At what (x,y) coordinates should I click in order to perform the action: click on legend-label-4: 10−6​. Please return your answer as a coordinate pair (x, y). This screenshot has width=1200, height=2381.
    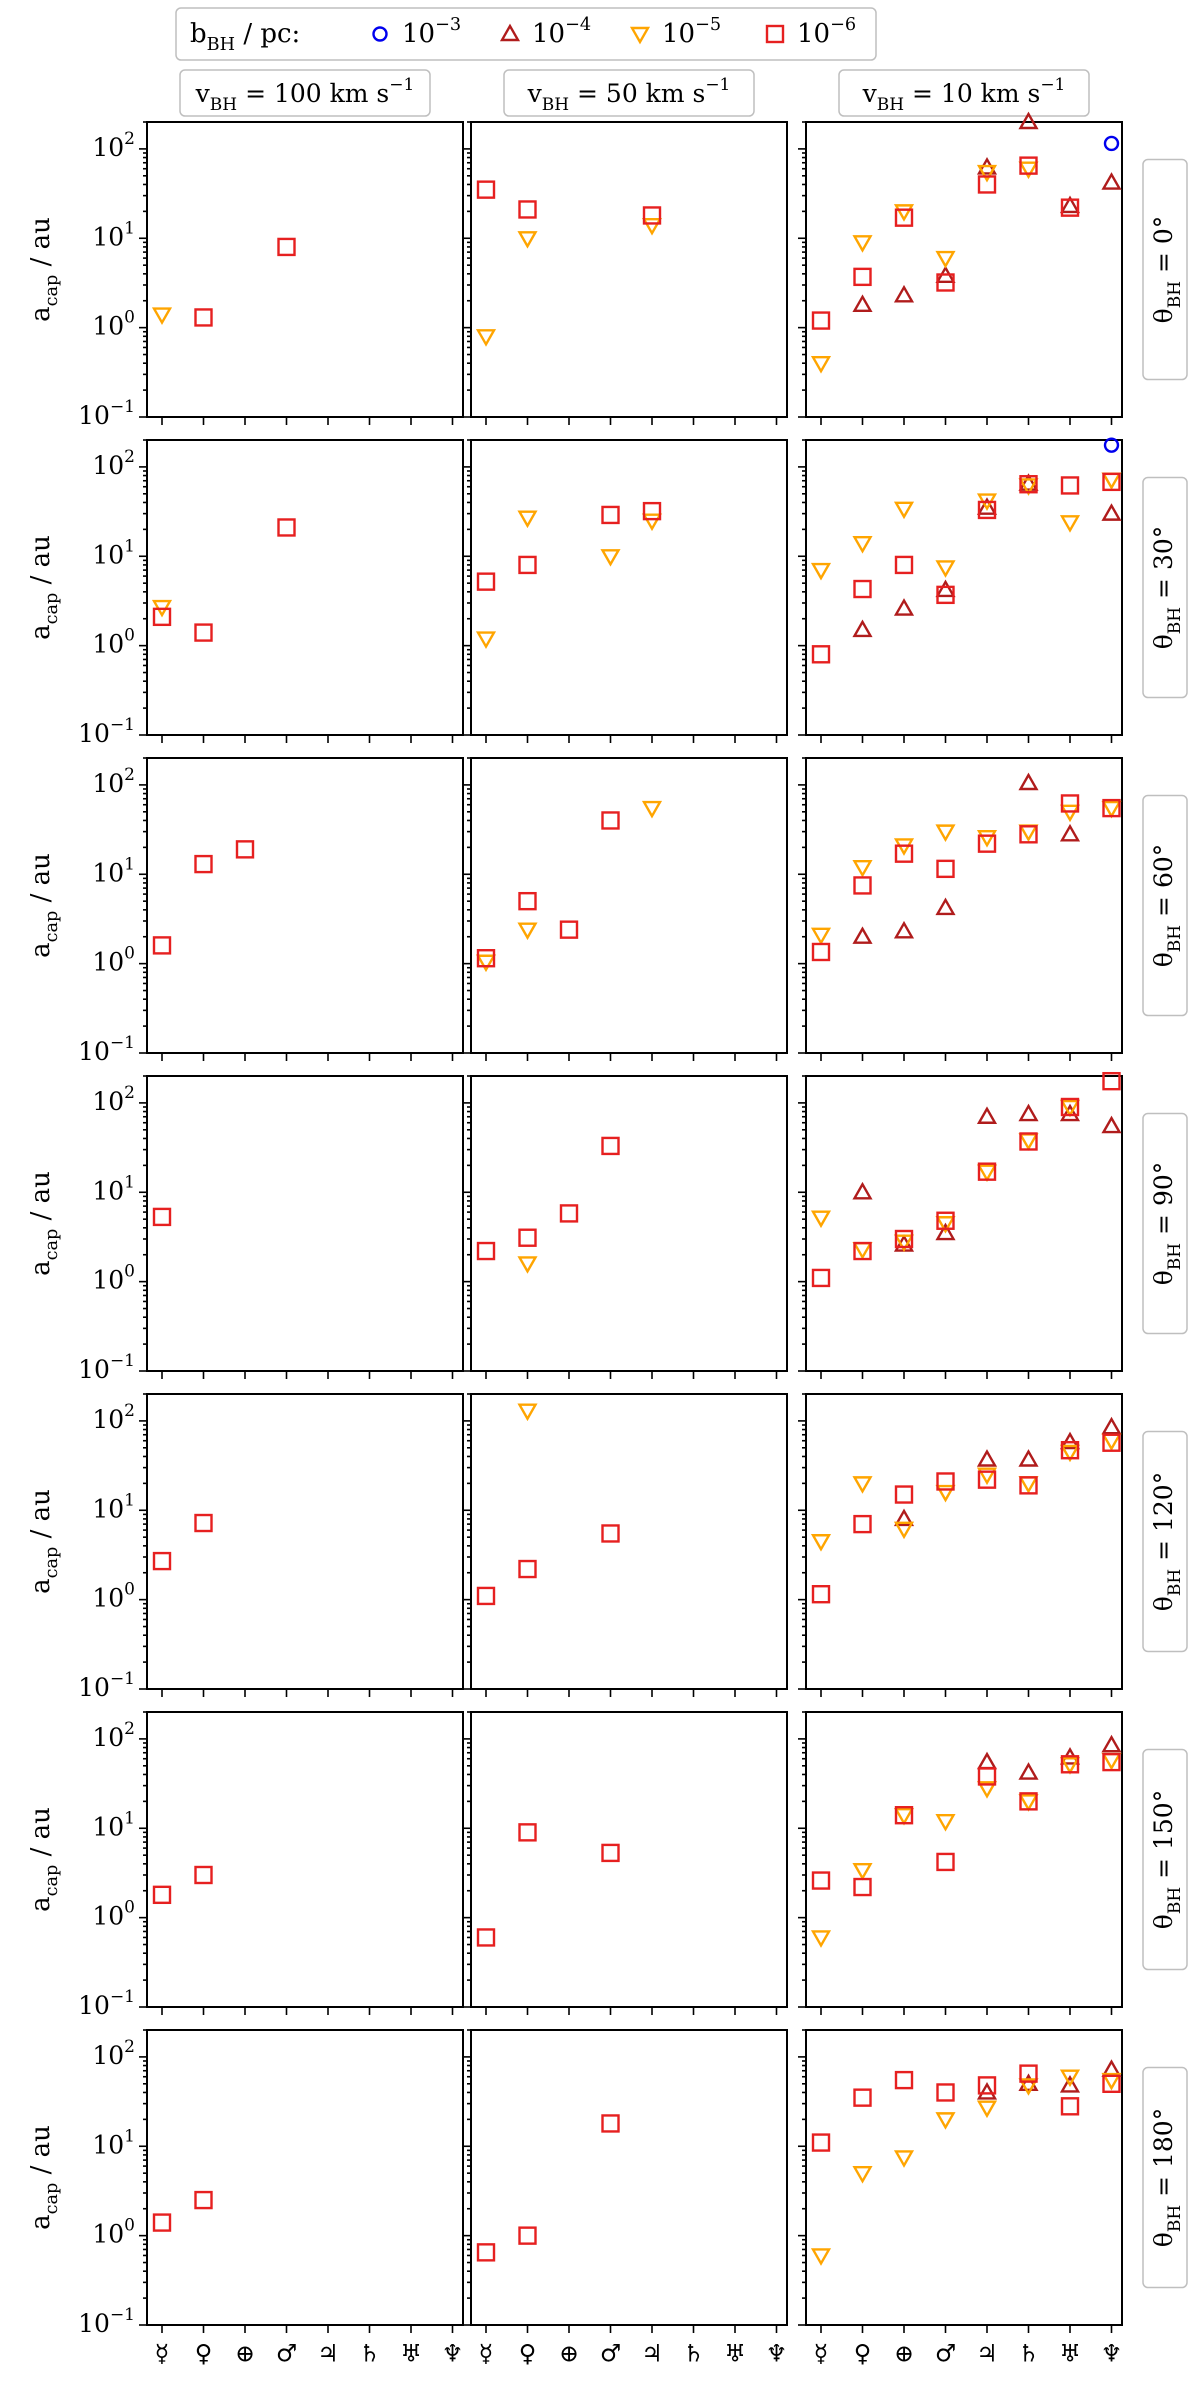
    Looking at the image, I should click on (826, 32).